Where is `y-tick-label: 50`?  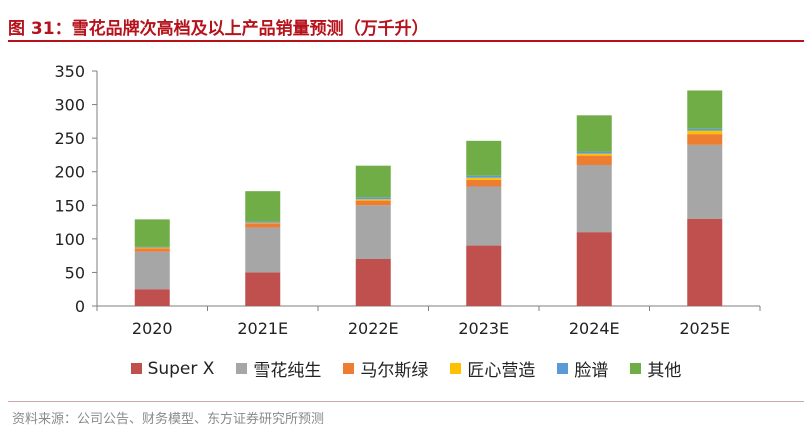
y-tick-label: 50 is located at coordinates (75, 272).